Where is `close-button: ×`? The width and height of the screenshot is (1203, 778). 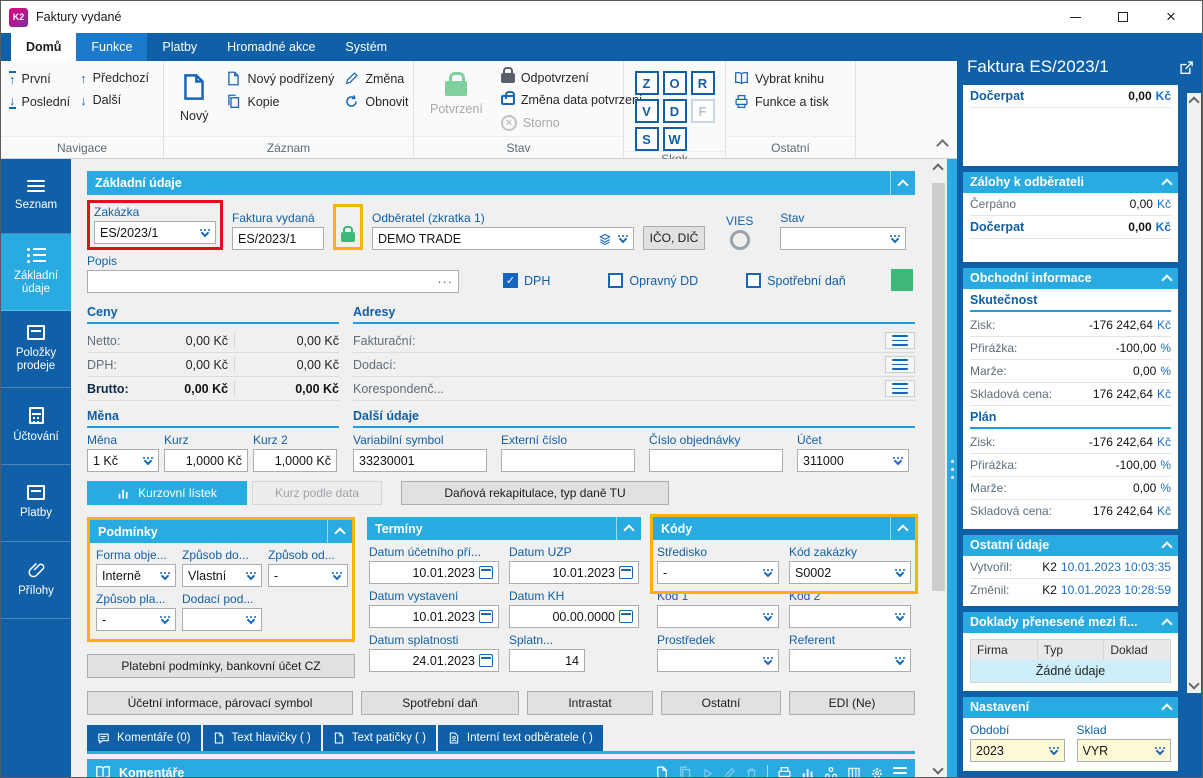
close-button: × is located at coordinates (1171, 16).